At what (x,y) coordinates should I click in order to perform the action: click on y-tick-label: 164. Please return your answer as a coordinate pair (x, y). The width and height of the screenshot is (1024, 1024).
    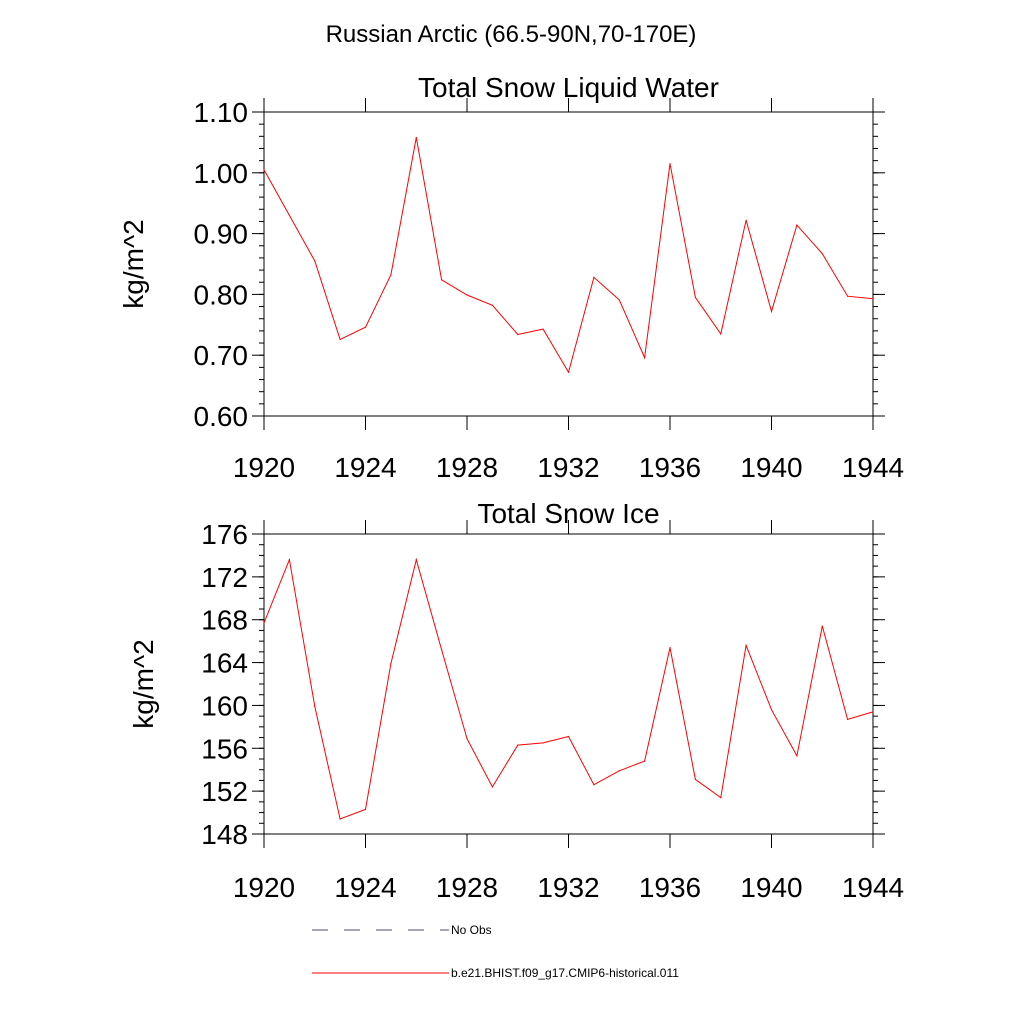
    Looking at the image, I should click on (224, 663).